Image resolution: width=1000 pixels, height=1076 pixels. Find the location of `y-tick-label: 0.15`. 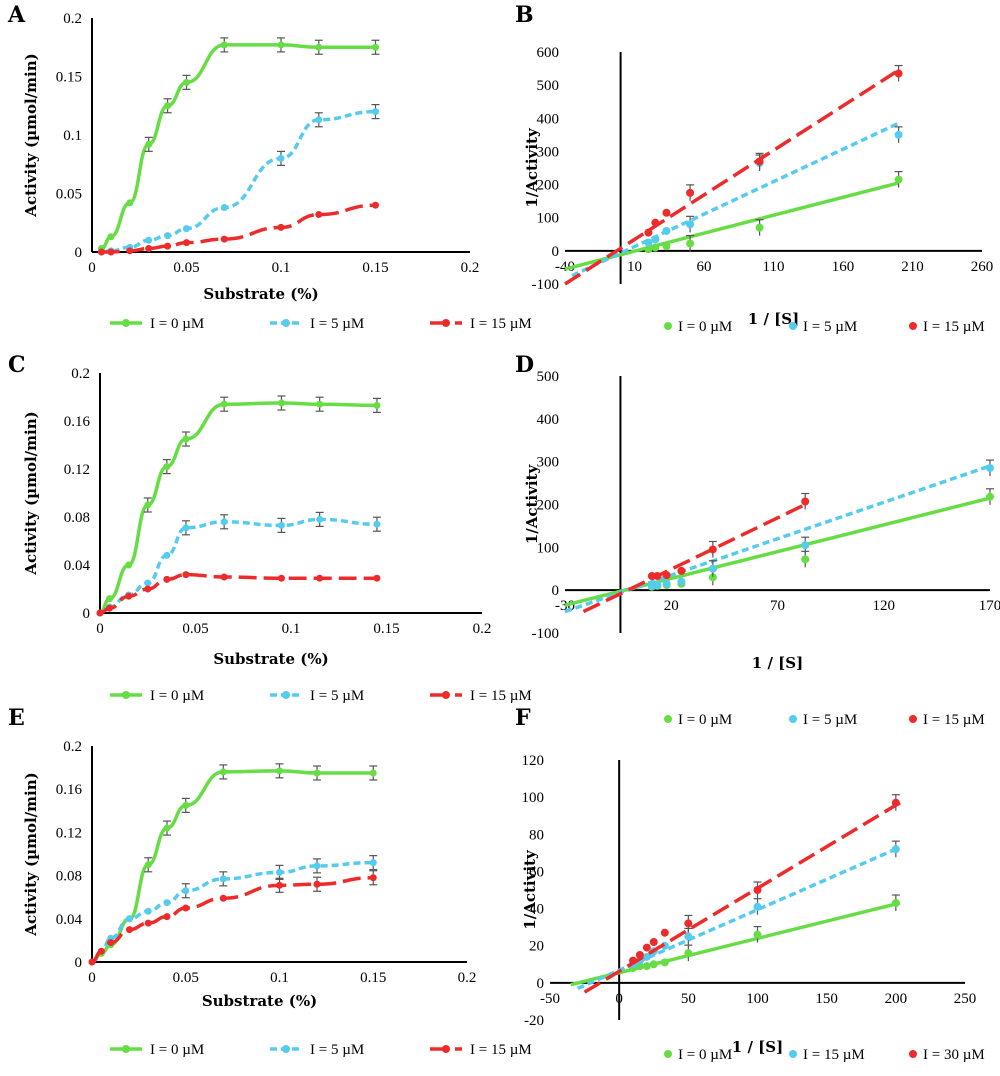

y-tick-label: 0.15 is located at coordinates (69, 78).